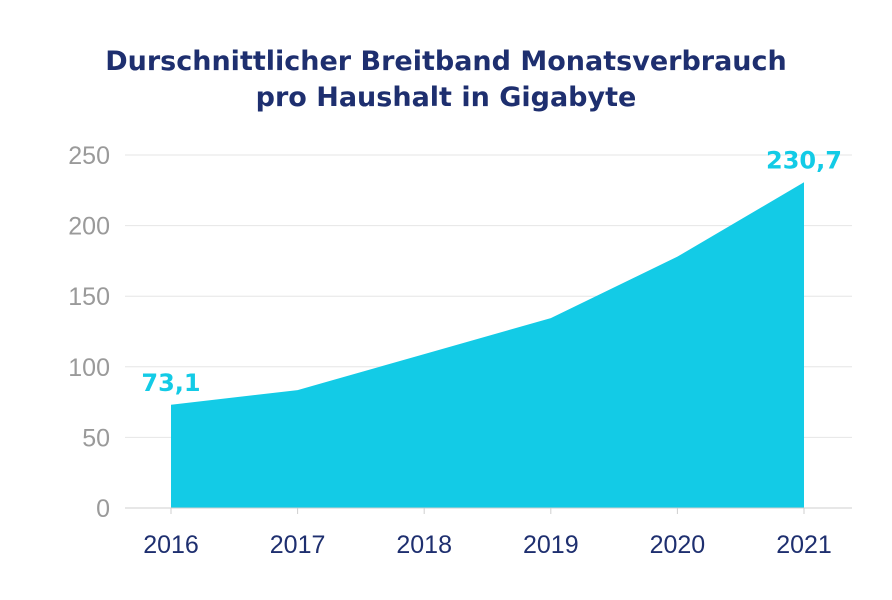 The width and height of the screenshot is (892, 600). Describe the element at coordinates (446, 97) in the screenshot. I see `chart-title-line-2: pro Haushalt in Gigabyte` at that location.